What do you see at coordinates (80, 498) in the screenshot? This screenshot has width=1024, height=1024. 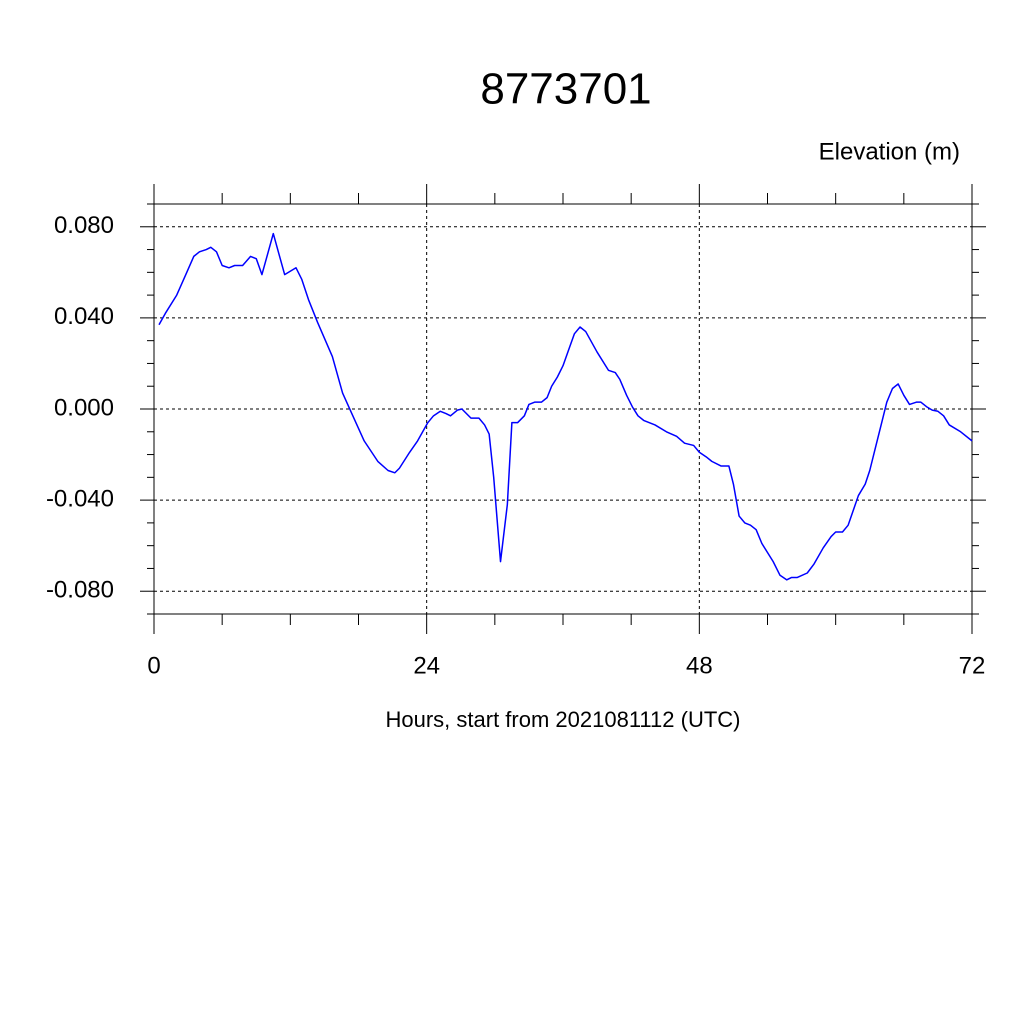 I see `y-tick-label: -0.040` at bounding box center [80, 498].